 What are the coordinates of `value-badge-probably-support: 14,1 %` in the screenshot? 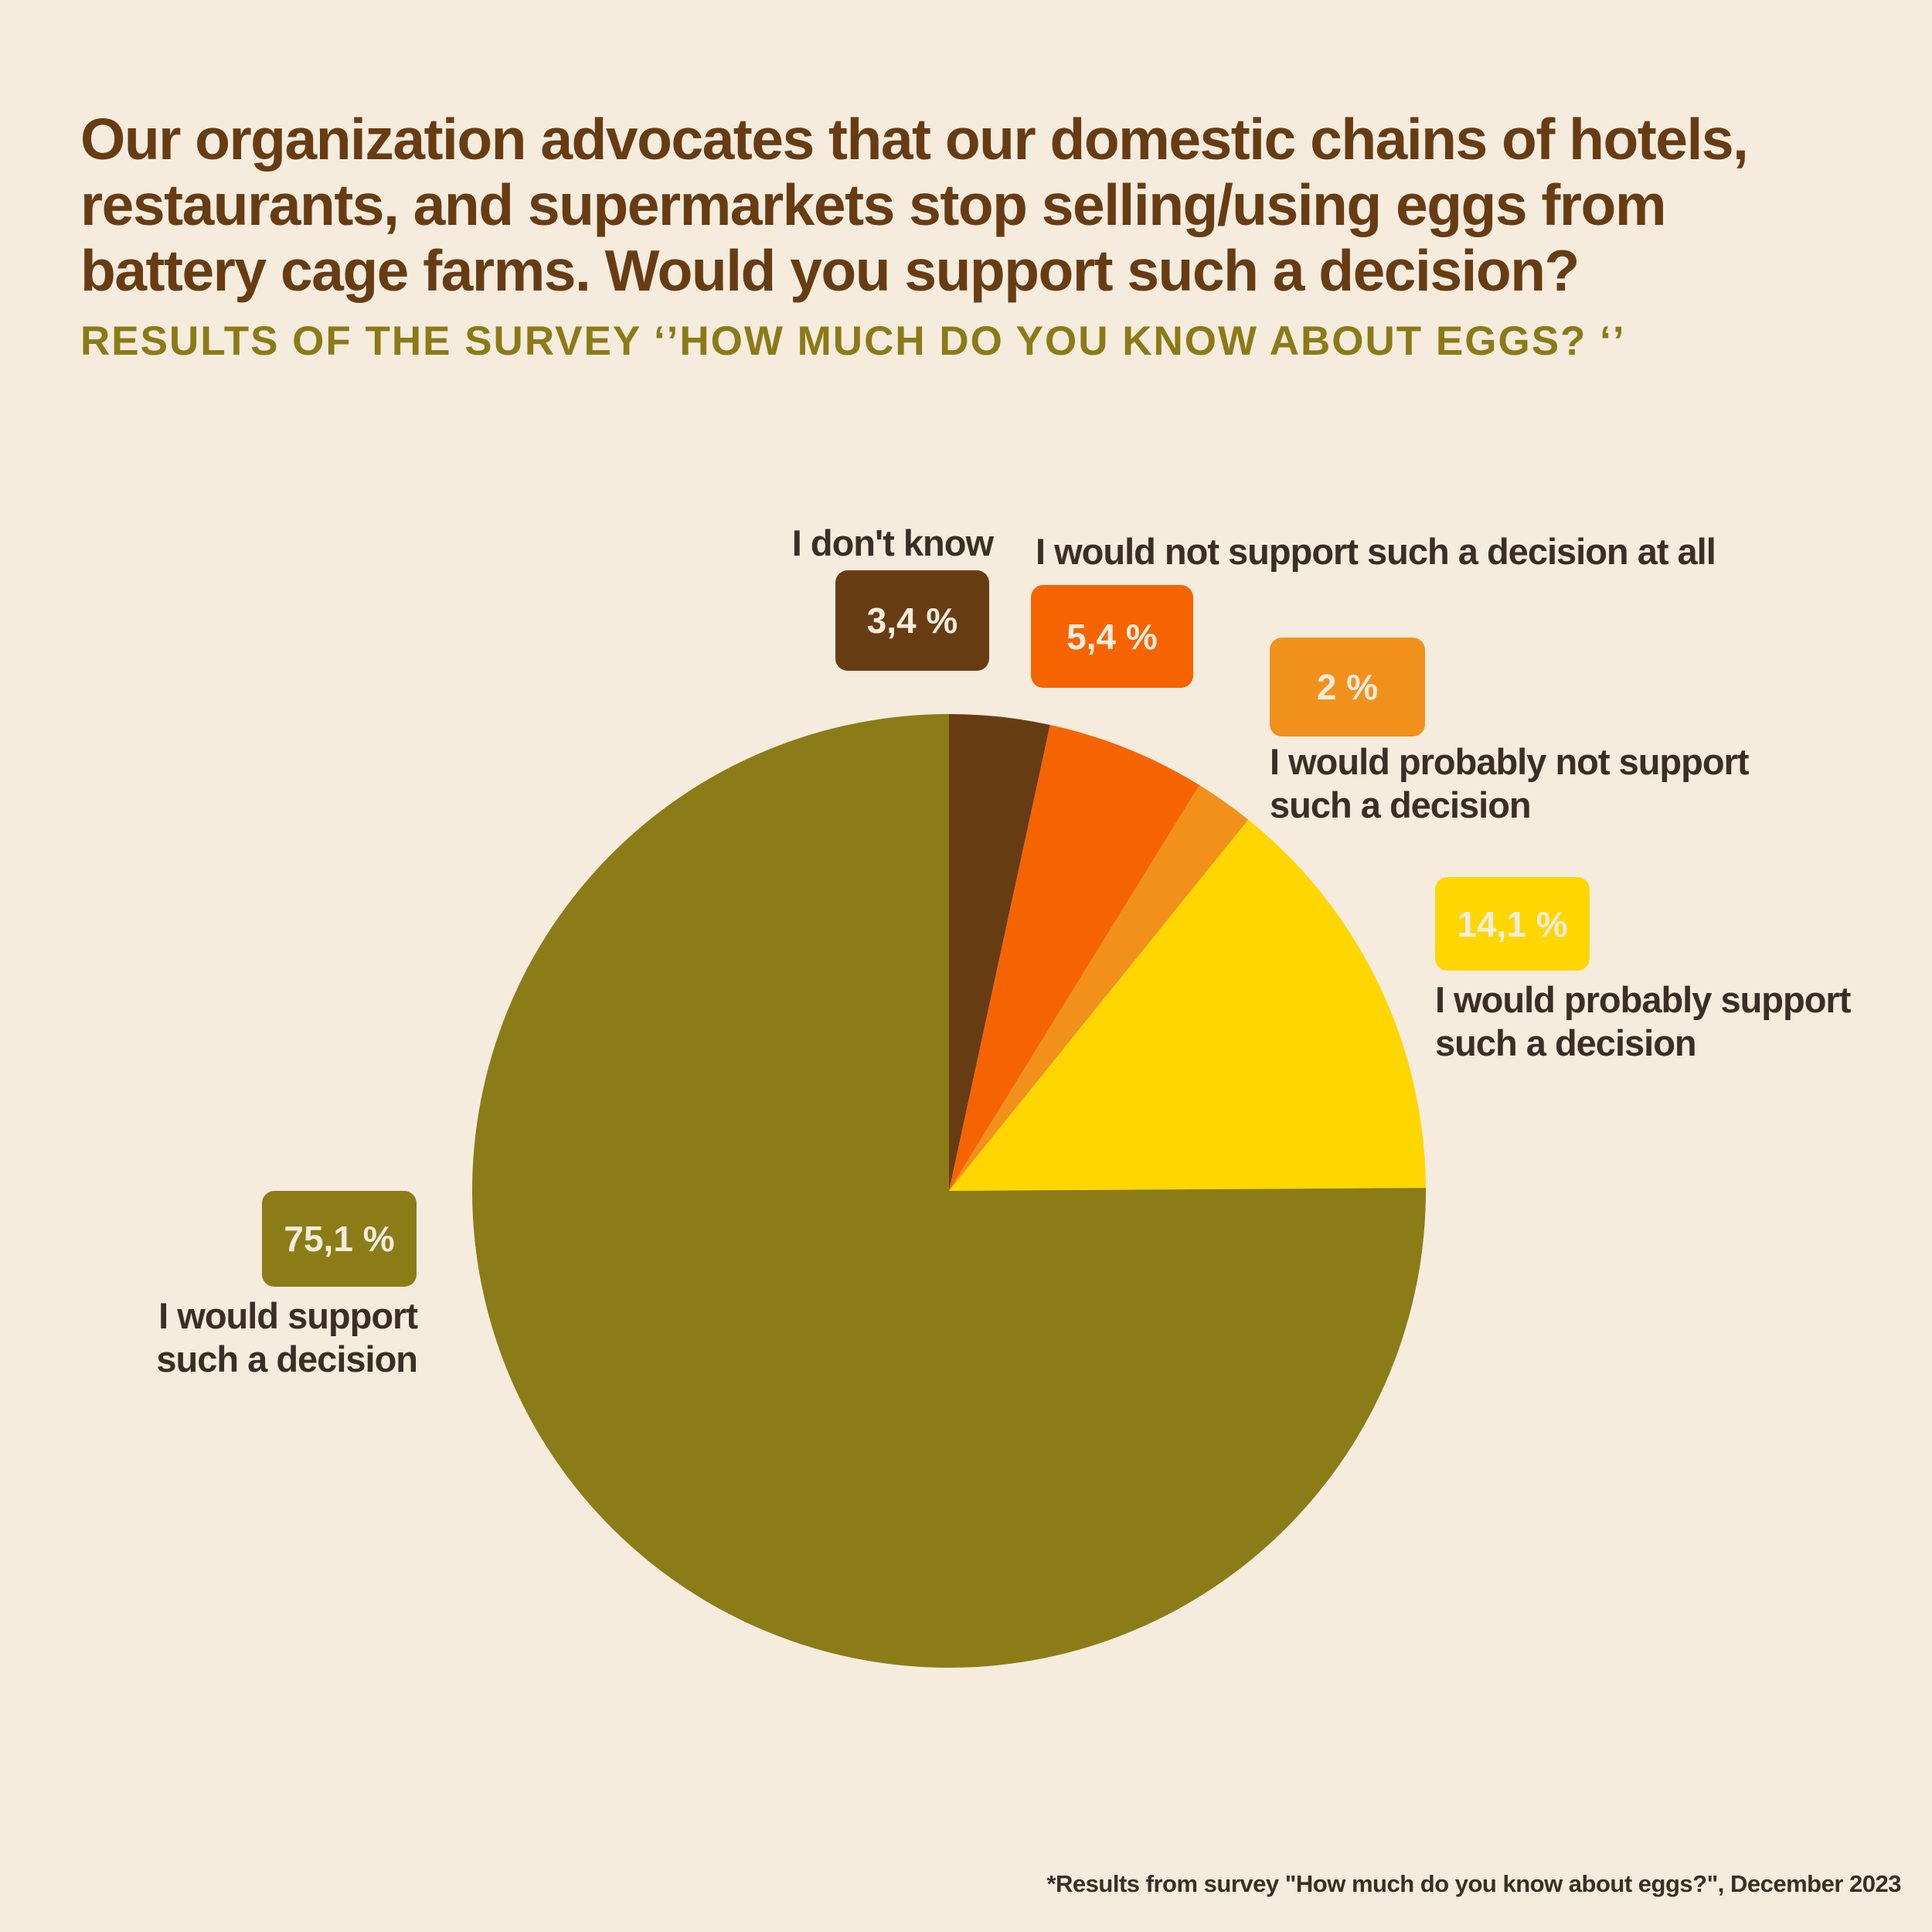 It's located at (1512, 924).